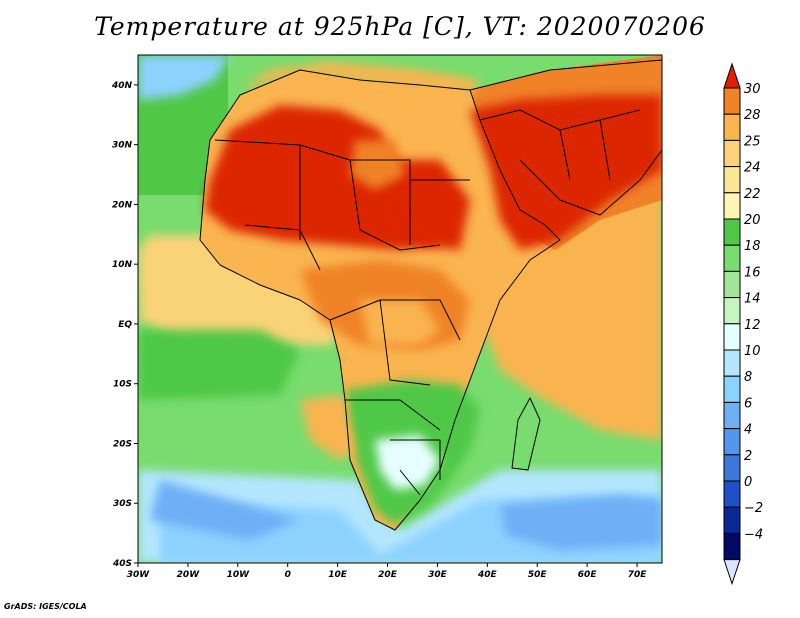 The image size is (800, 618). Describe the element at coordinates (139, 575) in the screenshot. I see `lon-tick-label: 30W` at that location.